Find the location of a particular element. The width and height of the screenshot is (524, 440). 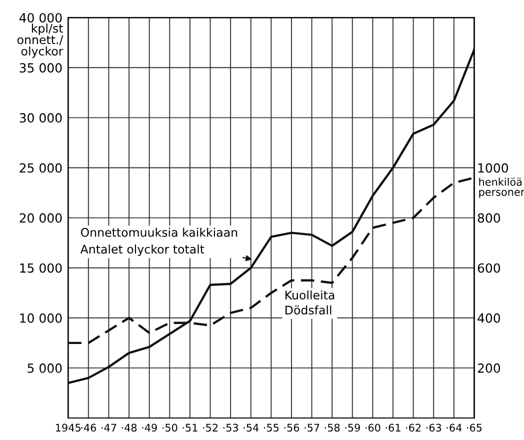

y-tick-label: 30 000 is located at coordinates (41, 118).